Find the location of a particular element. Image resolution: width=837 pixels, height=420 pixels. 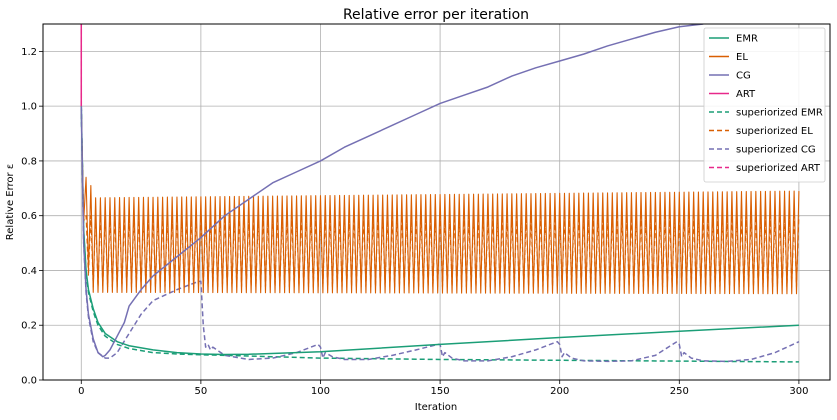

legend-label-superiorized-cg: superiorized CG is located at coordinates (776, 150).